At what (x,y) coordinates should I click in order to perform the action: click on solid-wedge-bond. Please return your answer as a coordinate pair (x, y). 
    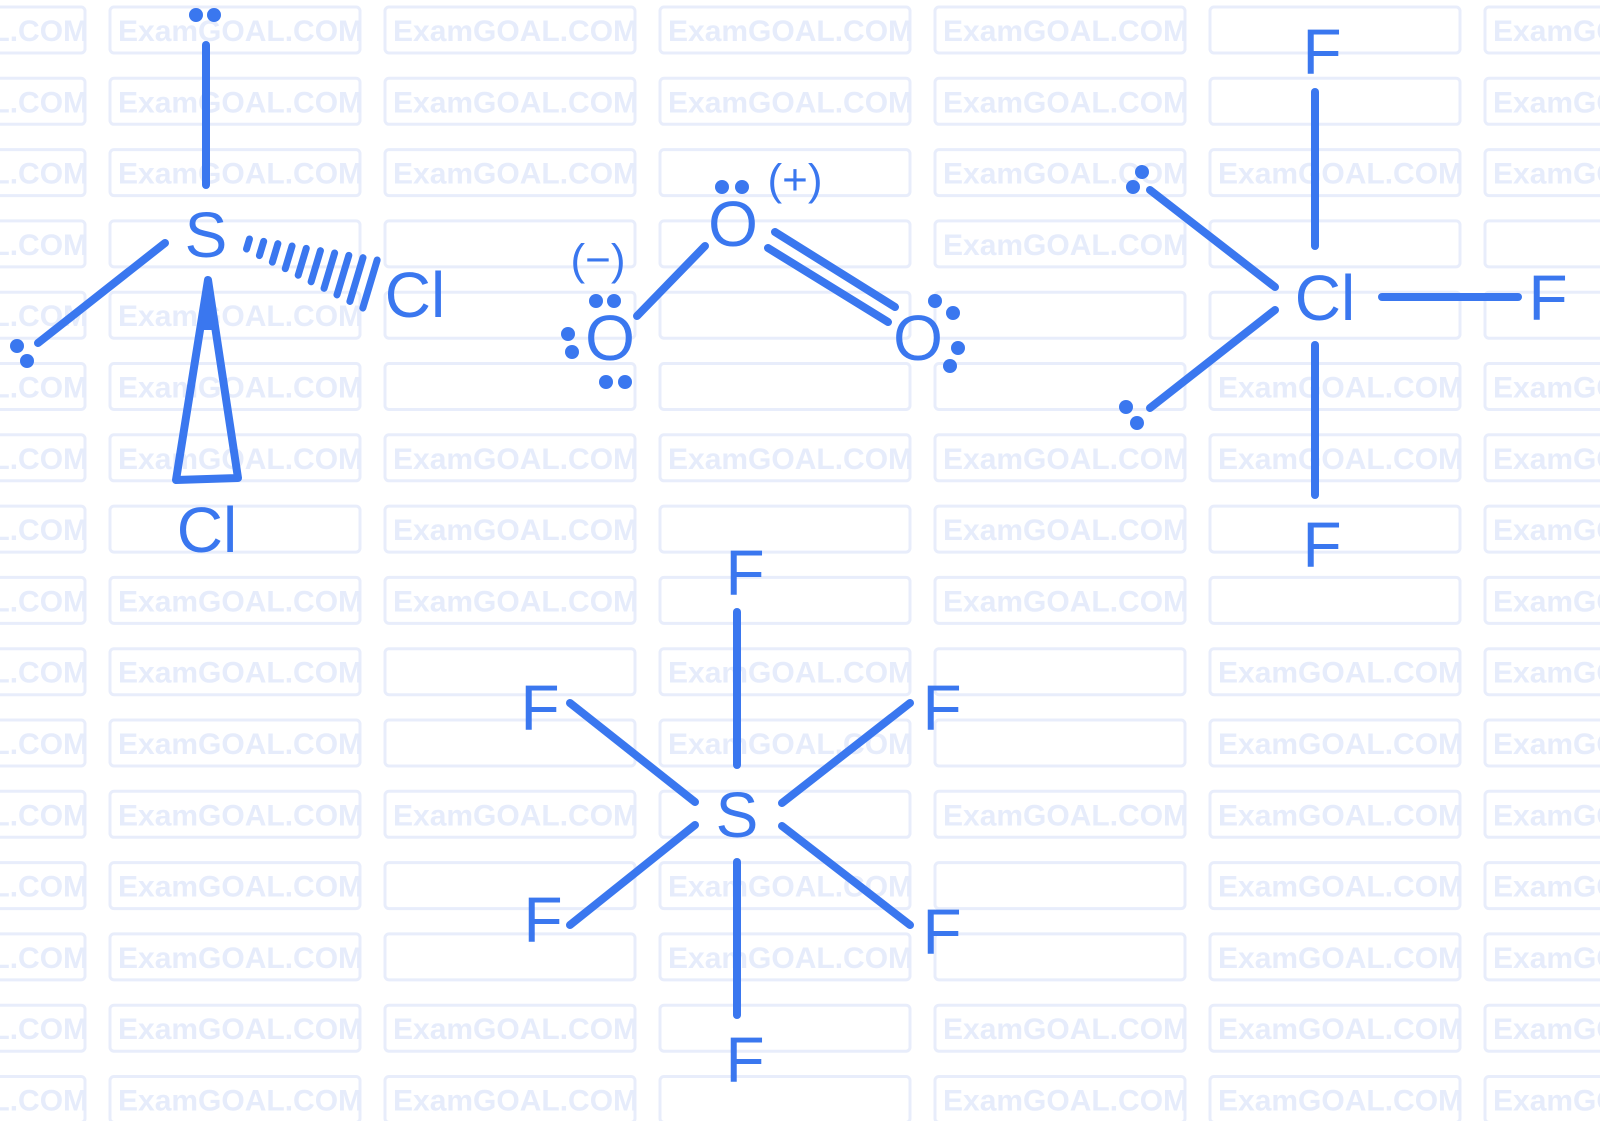
    Looking at the image, I should click on (207, 380).